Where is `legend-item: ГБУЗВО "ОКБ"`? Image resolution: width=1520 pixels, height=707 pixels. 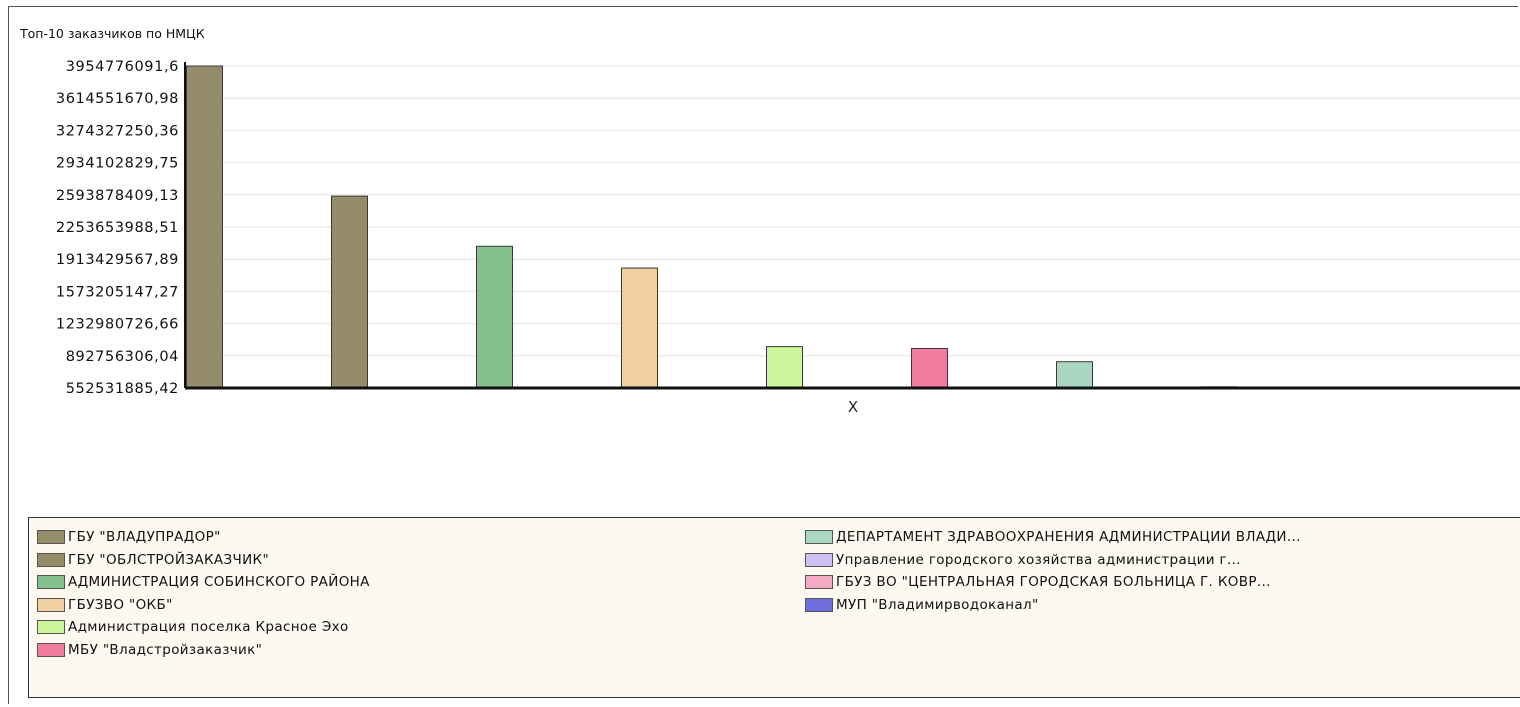 legend-item: ГБУЗВО "ОКБ" is located at coordinates (203, 605).